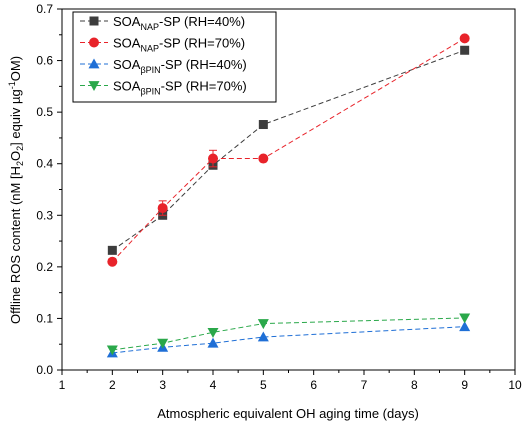 Image resolution: width=523 pixels, height=425 pixels. I want to click on x-tick-label: 6, so click(313, 385).